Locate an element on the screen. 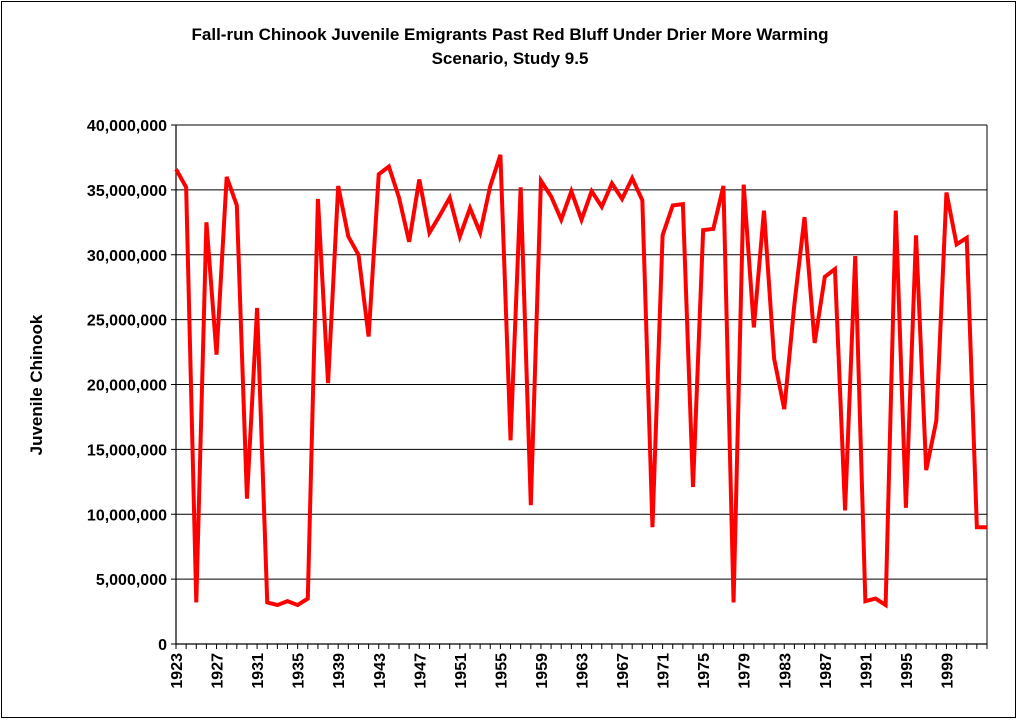 This screenshot has width=1019, height=721. y-axis-label: Juvenile Chinook is located at coordinates (36, 384).